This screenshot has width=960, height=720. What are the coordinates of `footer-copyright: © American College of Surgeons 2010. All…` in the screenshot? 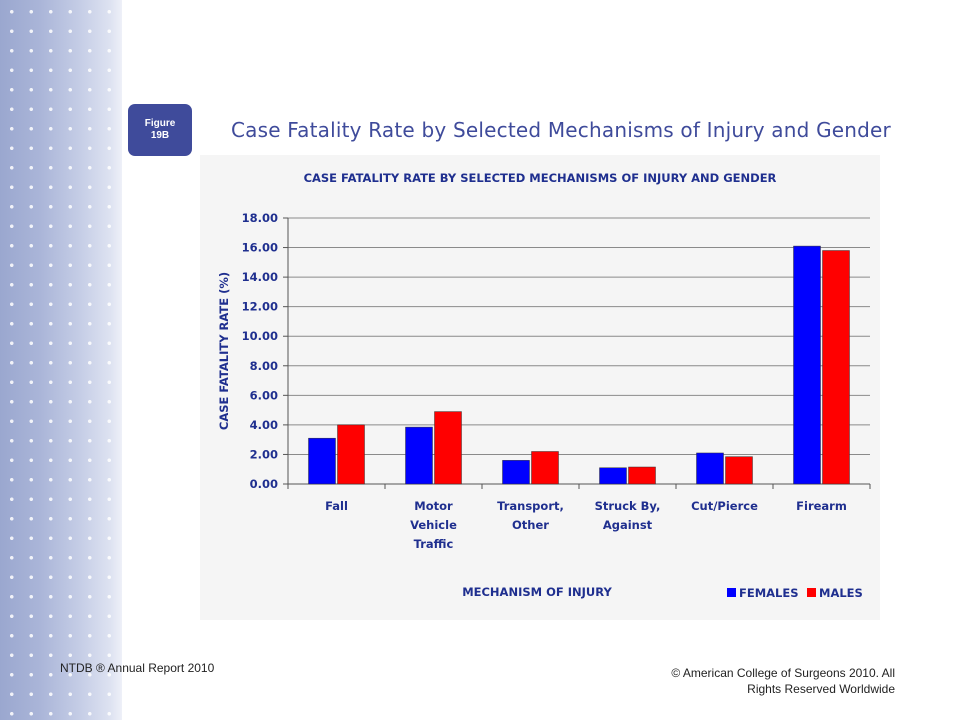 It's located at (767, 681).